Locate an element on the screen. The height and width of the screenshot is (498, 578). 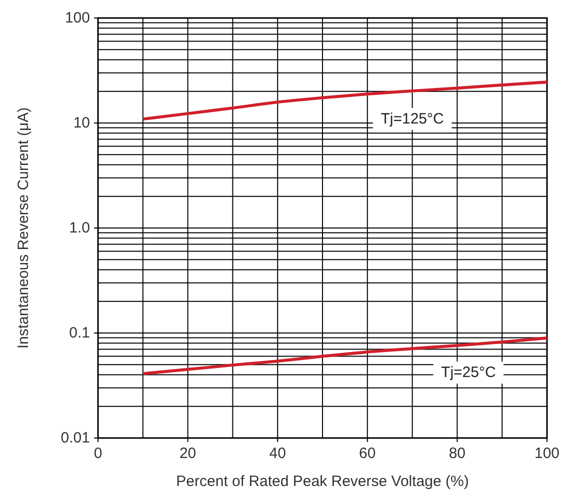
series-label: Tj=125°C is located at coordinates (412, 119).